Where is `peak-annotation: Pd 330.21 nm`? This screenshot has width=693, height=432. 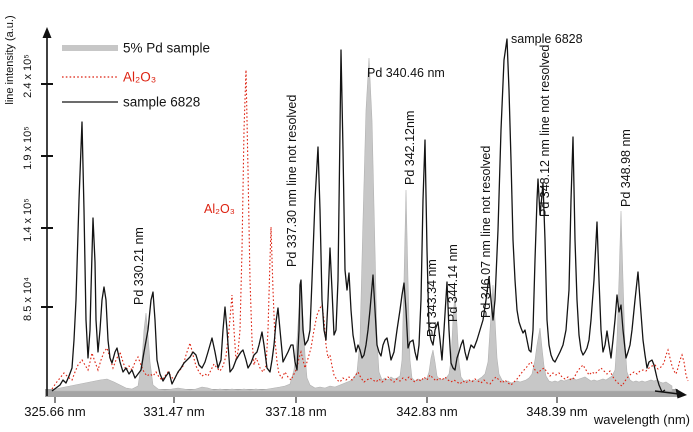
peak-annotation: Pd 330.21 nm is located at coordinates (139, 266).